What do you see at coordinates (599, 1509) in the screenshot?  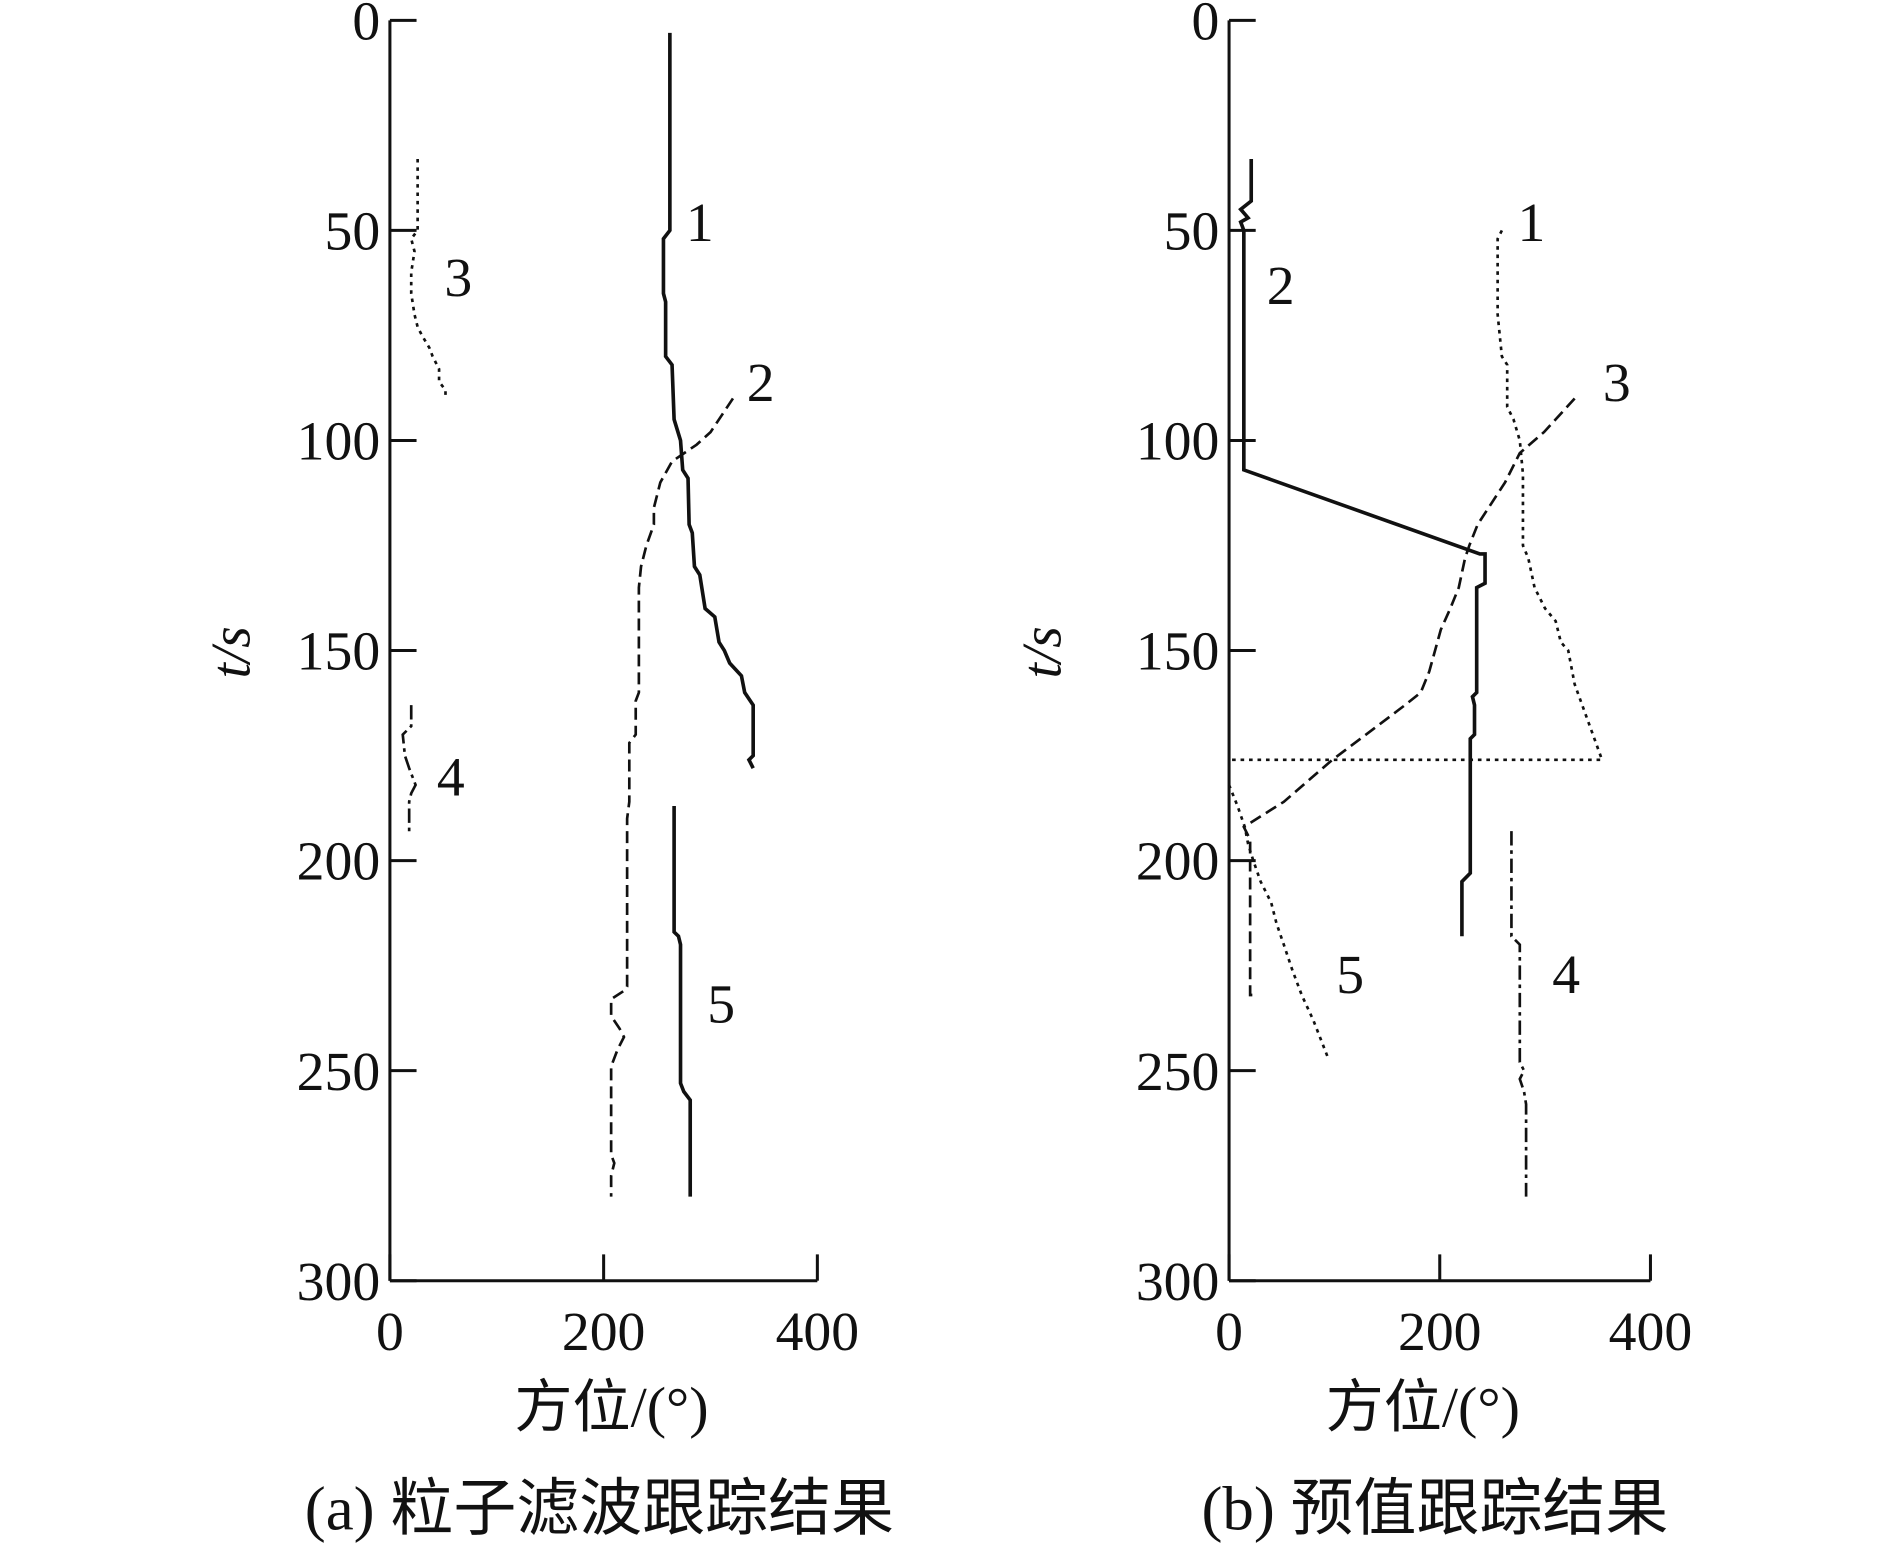 I see `panel-a-caption: (a) 粒子滤波跟踪结果` at bounding box center [599, 1509].